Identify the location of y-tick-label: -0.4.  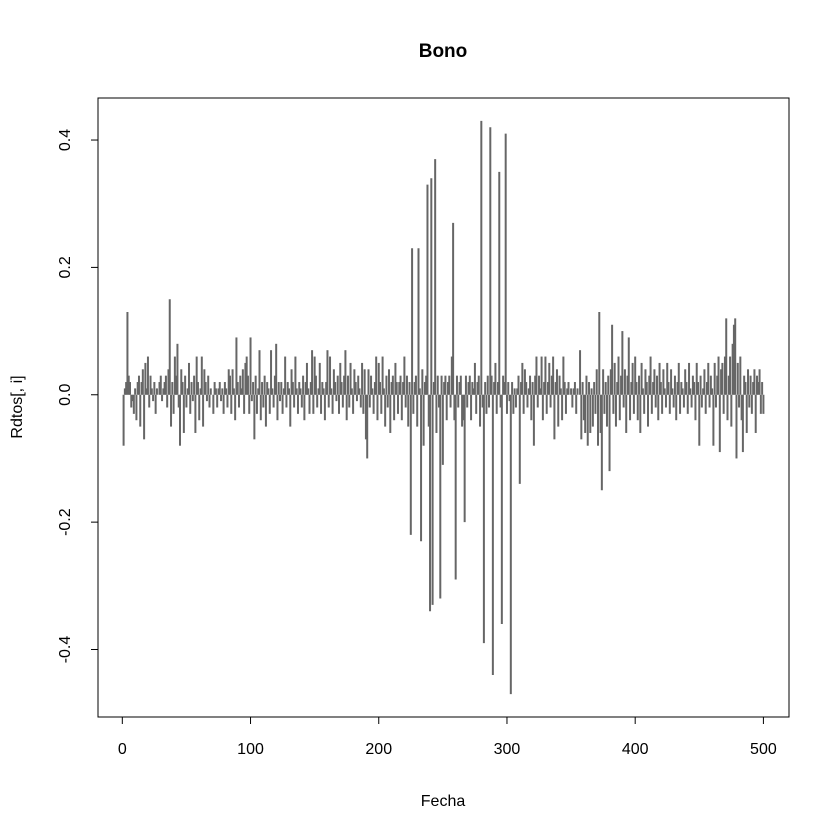
(65, 650).